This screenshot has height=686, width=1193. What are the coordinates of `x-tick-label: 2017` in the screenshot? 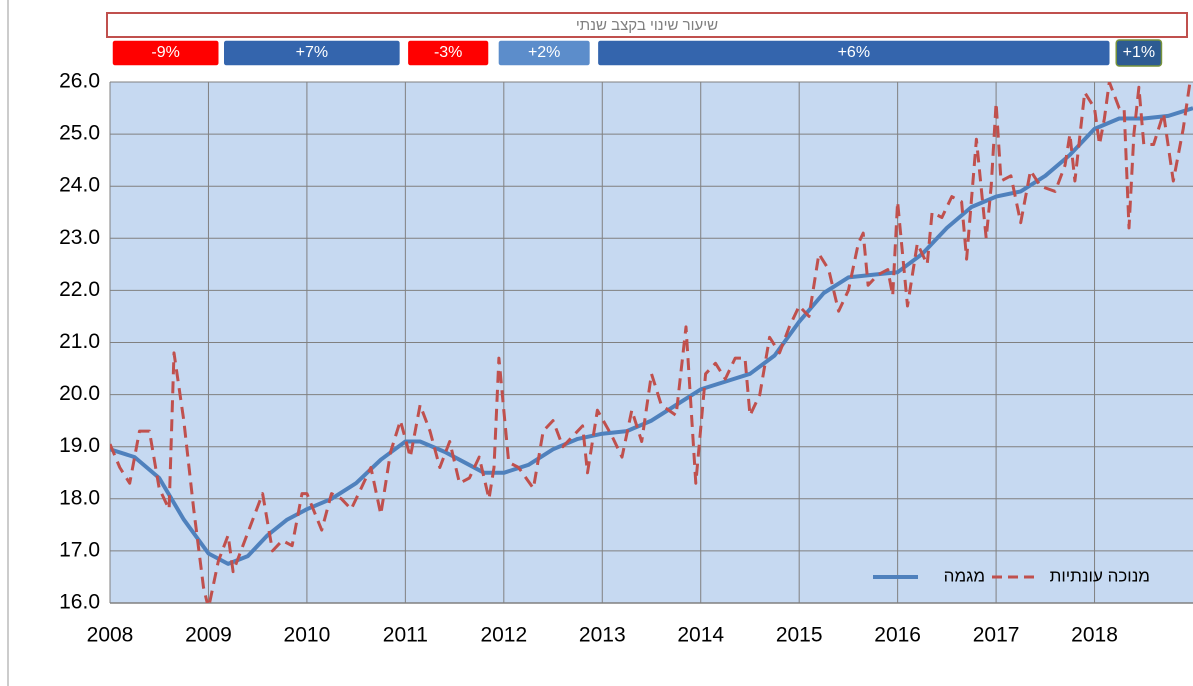 It's located at (996, 635).